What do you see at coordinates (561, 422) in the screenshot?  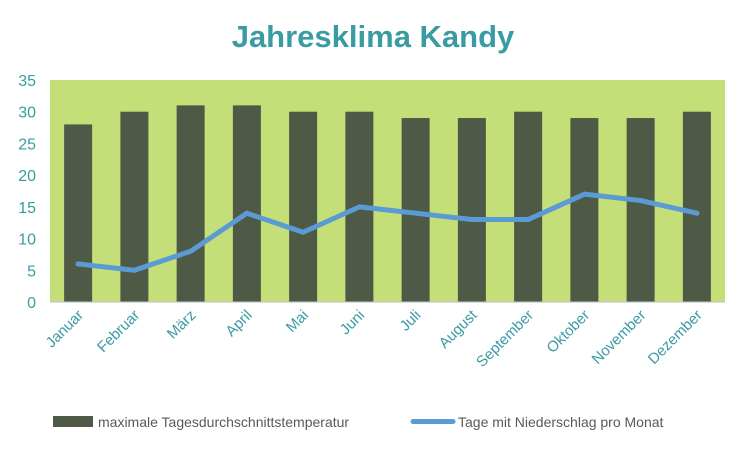 I see `legend-line-label: Tage mit Niederschlag pro Monat` at bounding box center [561, 422].